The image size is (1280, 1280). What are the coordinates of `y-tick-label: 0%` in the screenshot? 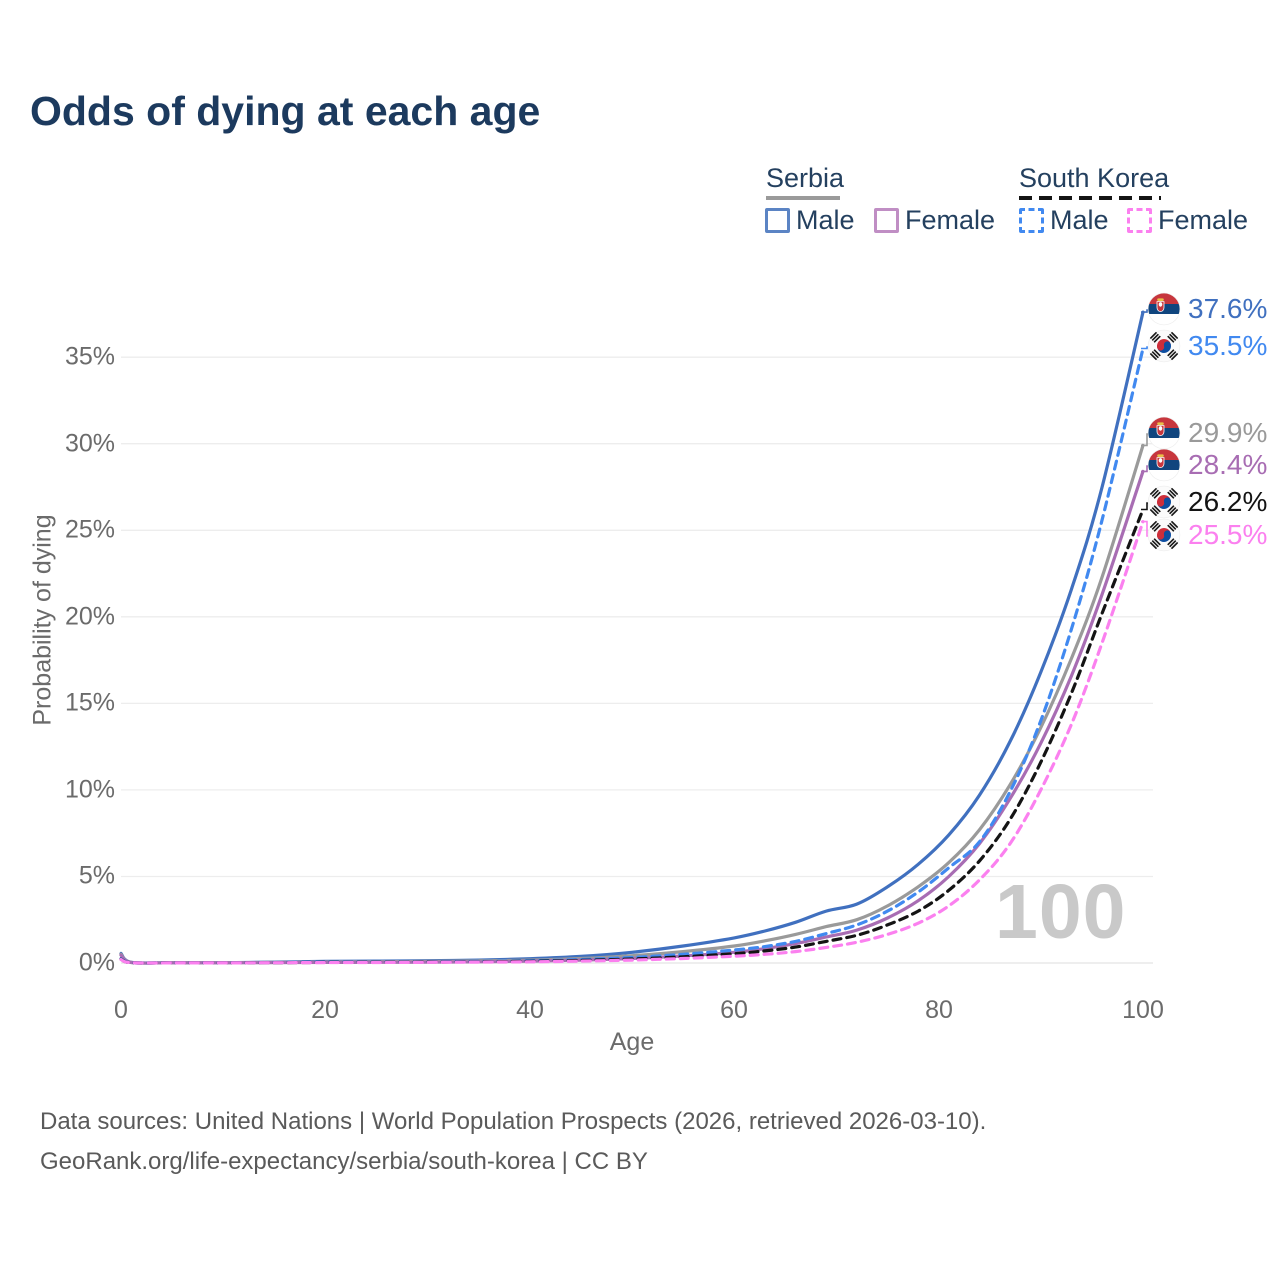 It's located at (96, 962).